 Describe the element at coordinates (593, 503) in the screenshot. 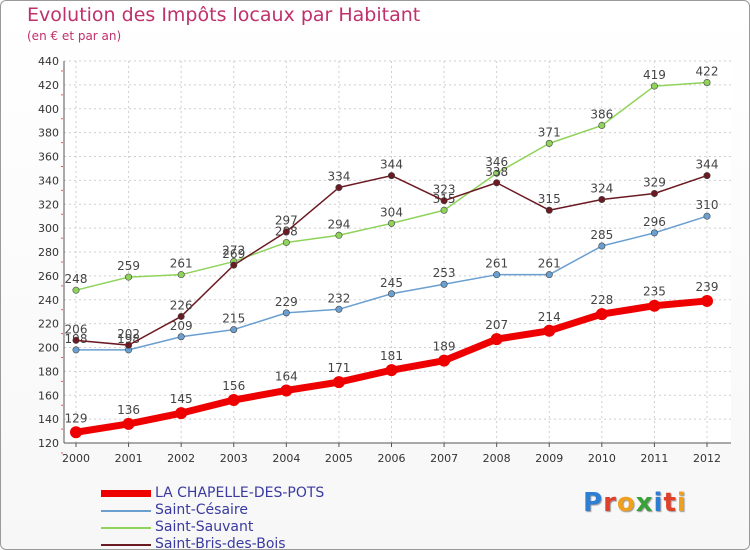

I see `logo-letter: P` at that location.